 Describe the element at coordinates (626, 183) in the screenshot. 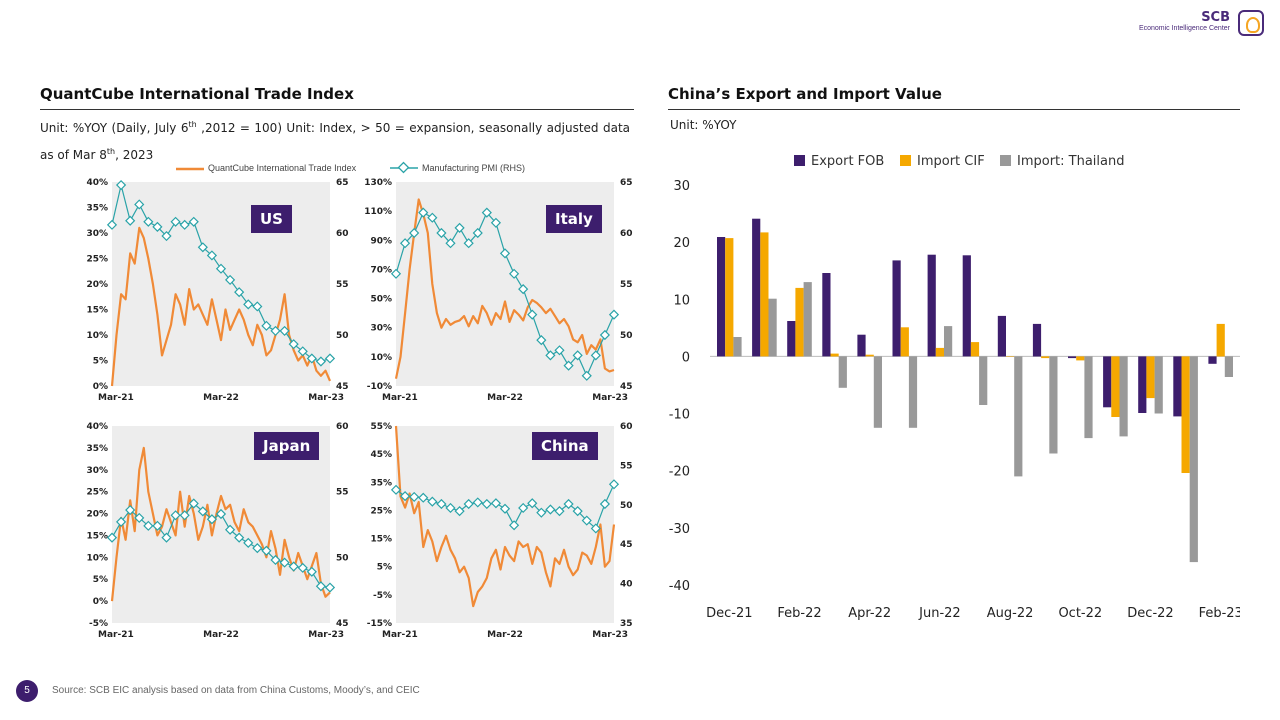

I see `italy-right-tick-label: 65` at that location.